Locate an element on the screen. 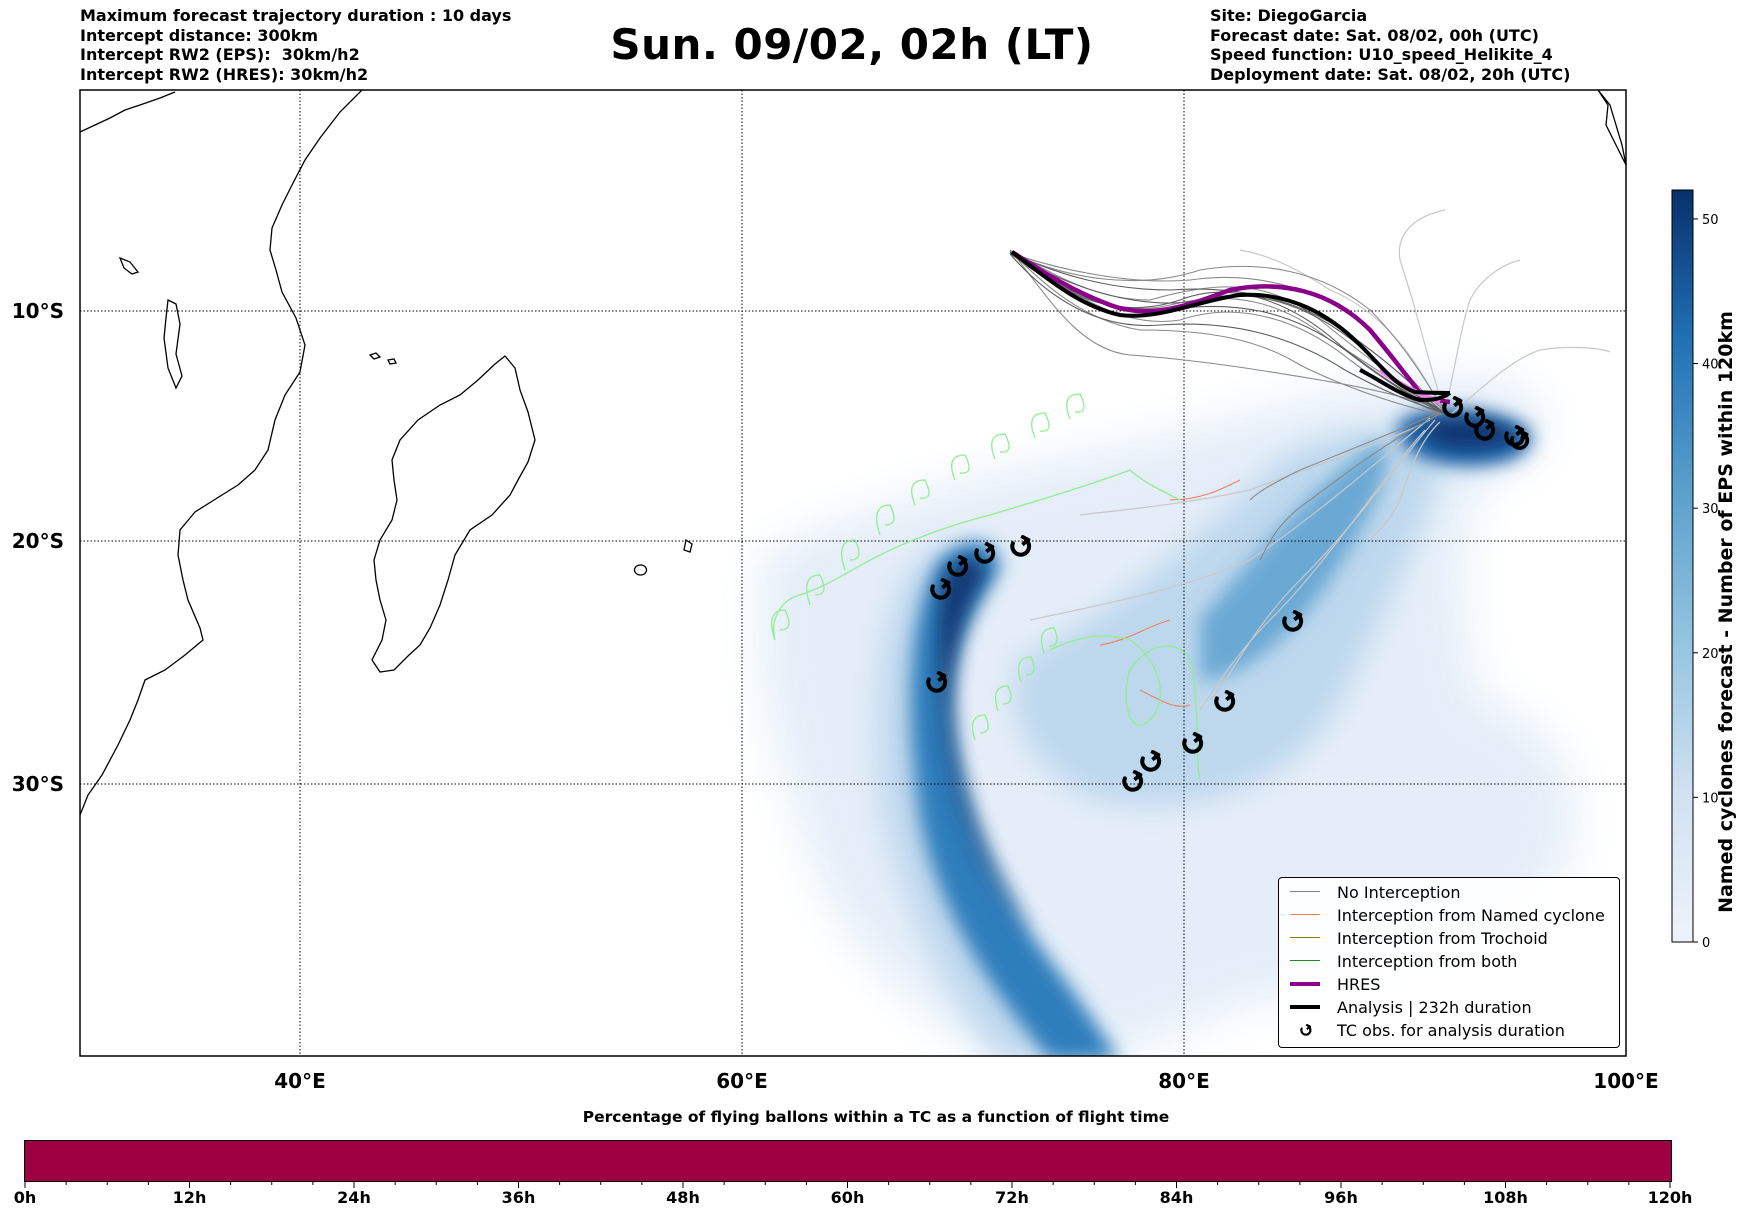 This screenshot has width=1752, height=1213. flight-bar-tick-label: 60h is located at coordinates (847, 1197).